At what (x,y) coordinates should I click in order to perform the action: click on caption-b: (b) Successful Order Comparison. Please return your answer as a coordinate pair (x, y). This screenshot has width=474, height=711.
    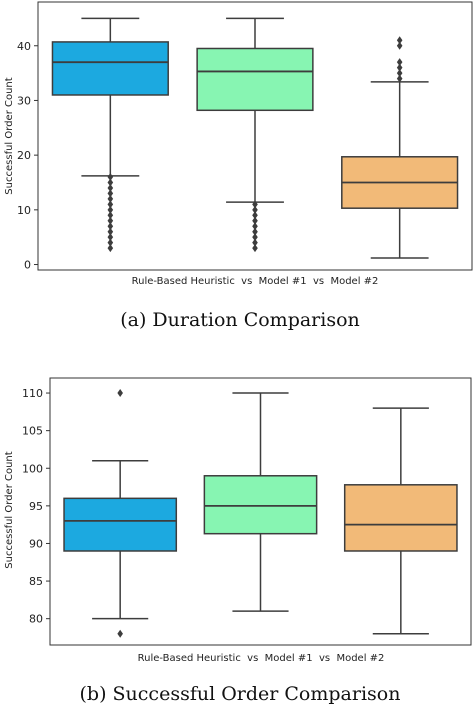
    Looking at the image, I should click on (240, 694).